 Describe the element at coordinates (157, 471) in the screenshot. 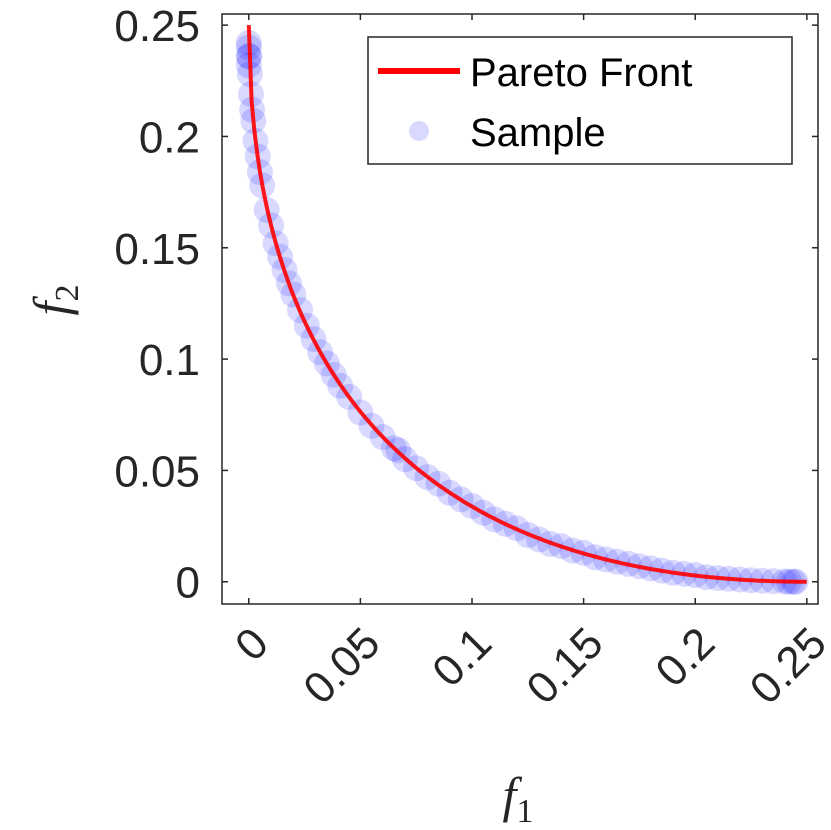

I see `y-tick-label: 0.05` at that location.